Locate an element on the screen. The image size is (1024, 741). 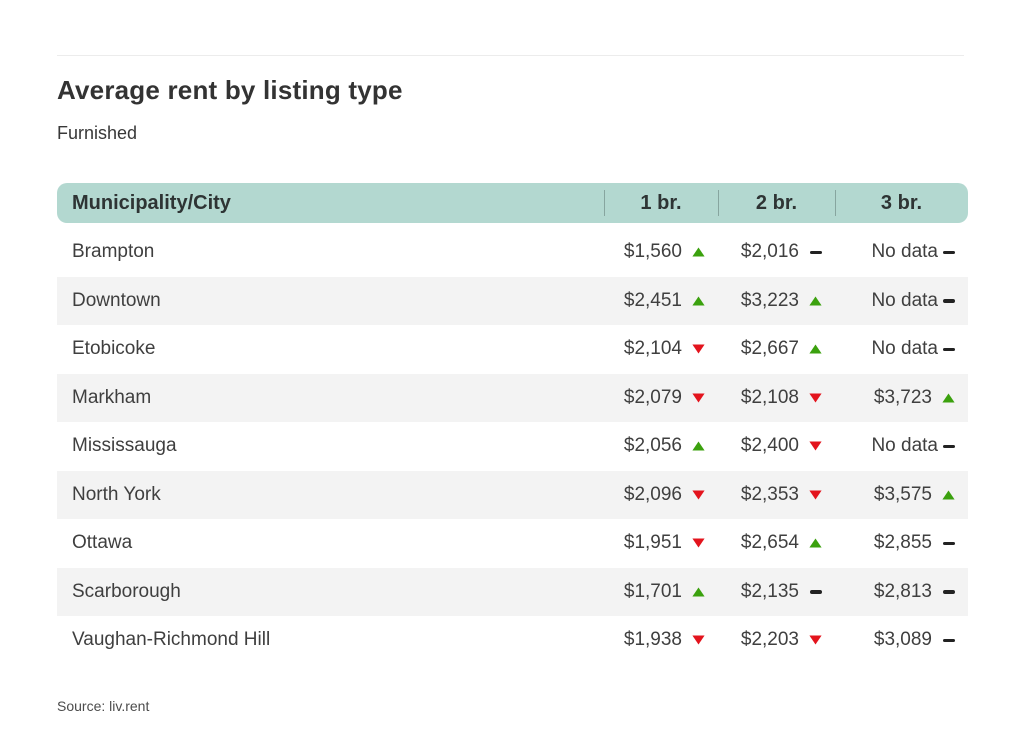
rent-value-cell-3br: $3,723 is located at coordinates (901, 398).